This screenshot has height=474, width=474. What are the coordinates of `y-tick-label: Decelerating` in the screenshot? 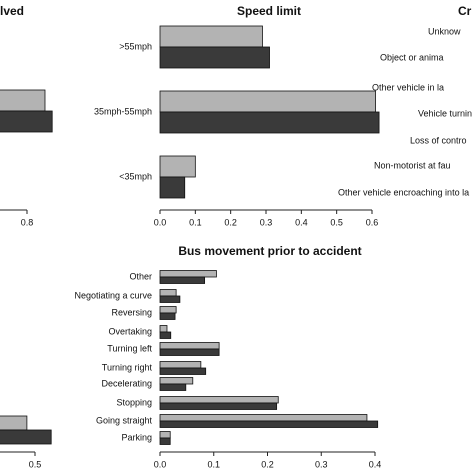 It's located at (126, 383).